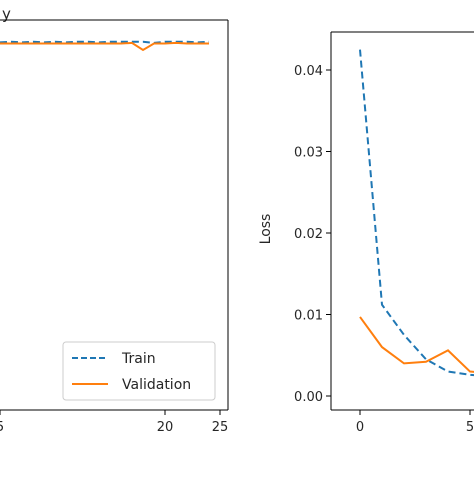 This screenshot has width=474, height=478. Describe the element at coordinates (470, 427) in the screenshot. I see `loss-x-tick-label: 5` at that location.